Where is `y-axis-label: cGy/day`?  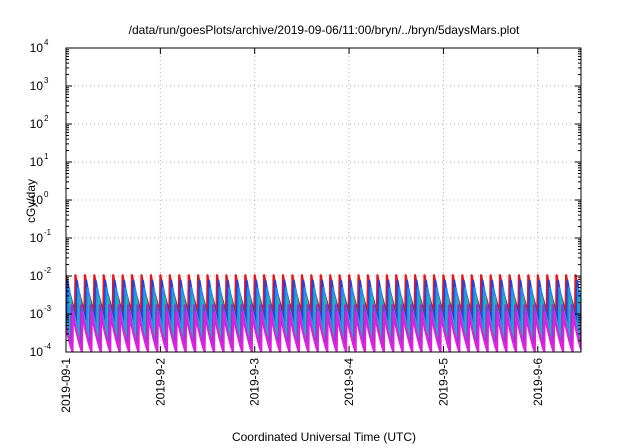
y-axis-label: cGy/day is located at coordinates (31, 201).